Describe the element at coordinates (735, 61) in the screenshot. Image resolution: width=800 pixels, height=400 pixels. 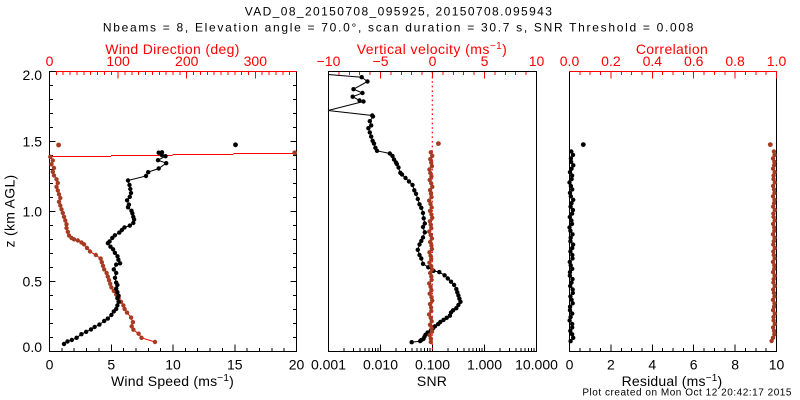
I see `svg-text: 0.8` at that location.